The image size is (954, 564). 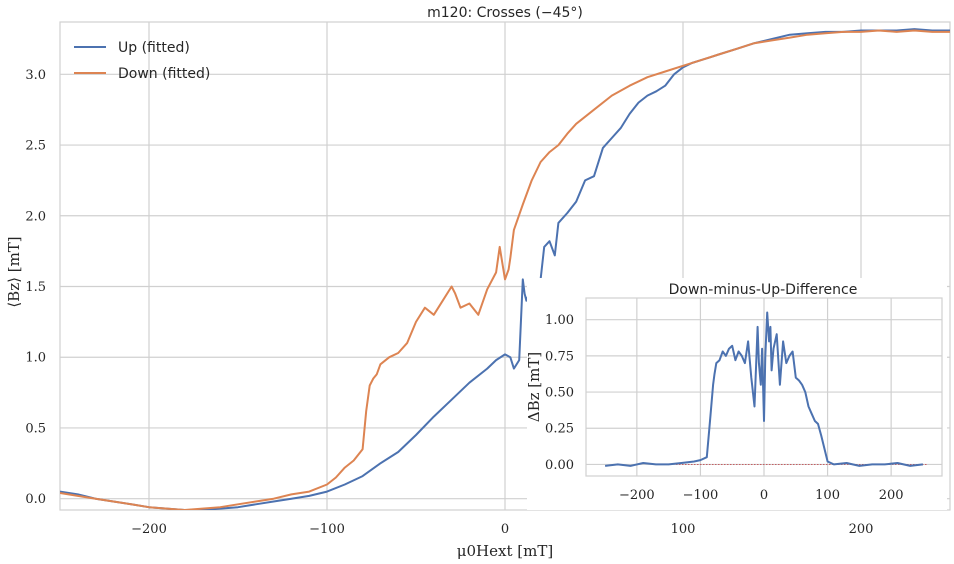 I want to click on y-tick-label: 2.5, so click(x=35, y=146).